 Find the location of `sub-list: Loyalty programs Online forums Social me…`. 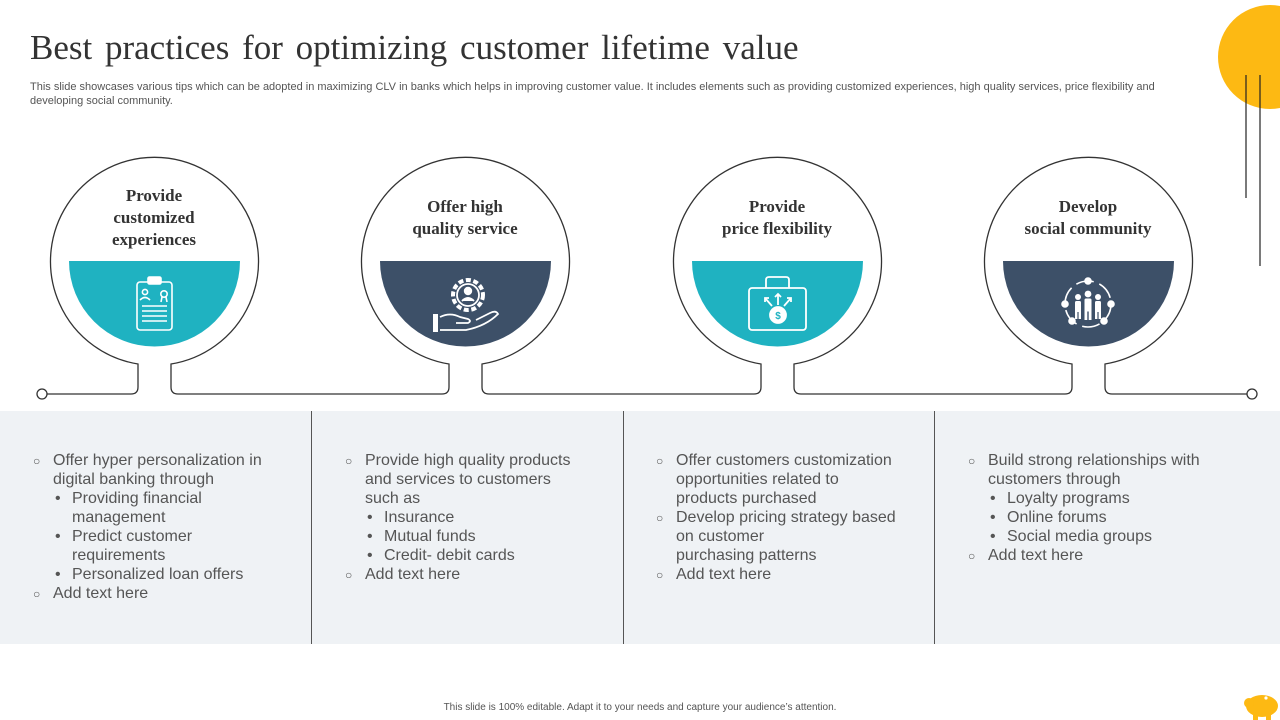

sub-list: Loyalty programs Online forums Social me… is located at coordinates (1134, 517).